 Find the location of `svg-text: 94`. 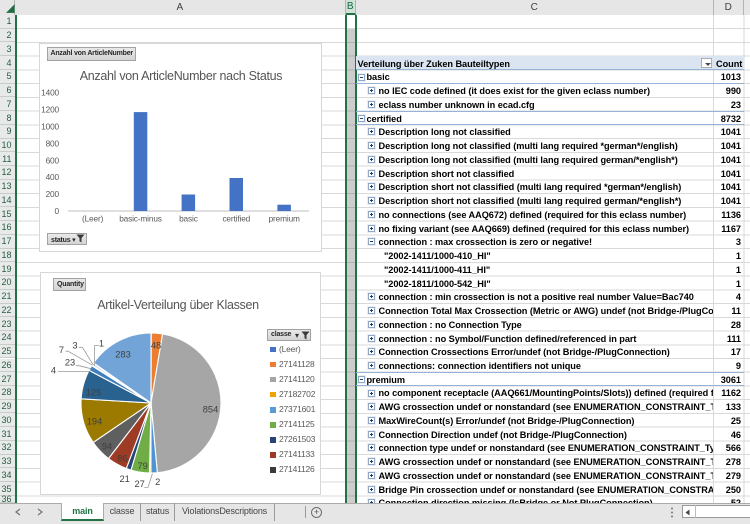

svg-text: 94 is located at coordinates (107, 447).